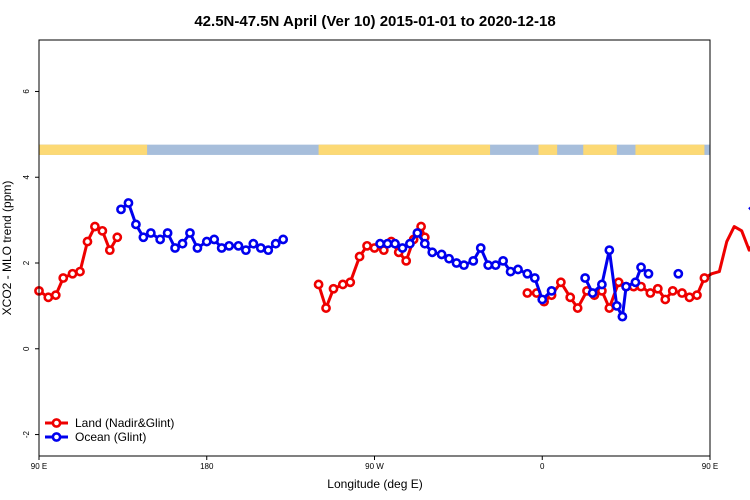 This screenshot has height=500, width=750. I want to click on series-line, so click(616, 283).